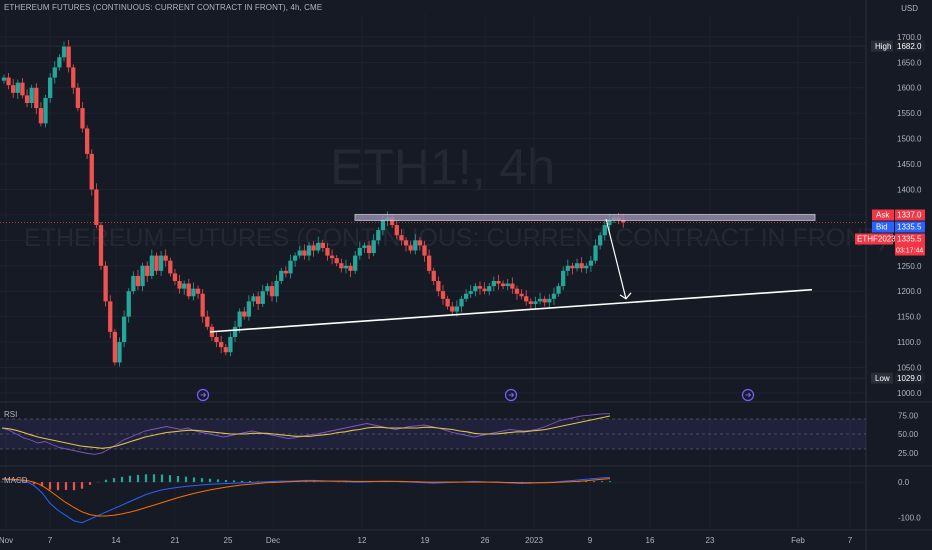  What do you see at coordinates (909, 37) in the screenshot?
I see `price-tick-label: 1700.0` at bounding box center [909, 37].